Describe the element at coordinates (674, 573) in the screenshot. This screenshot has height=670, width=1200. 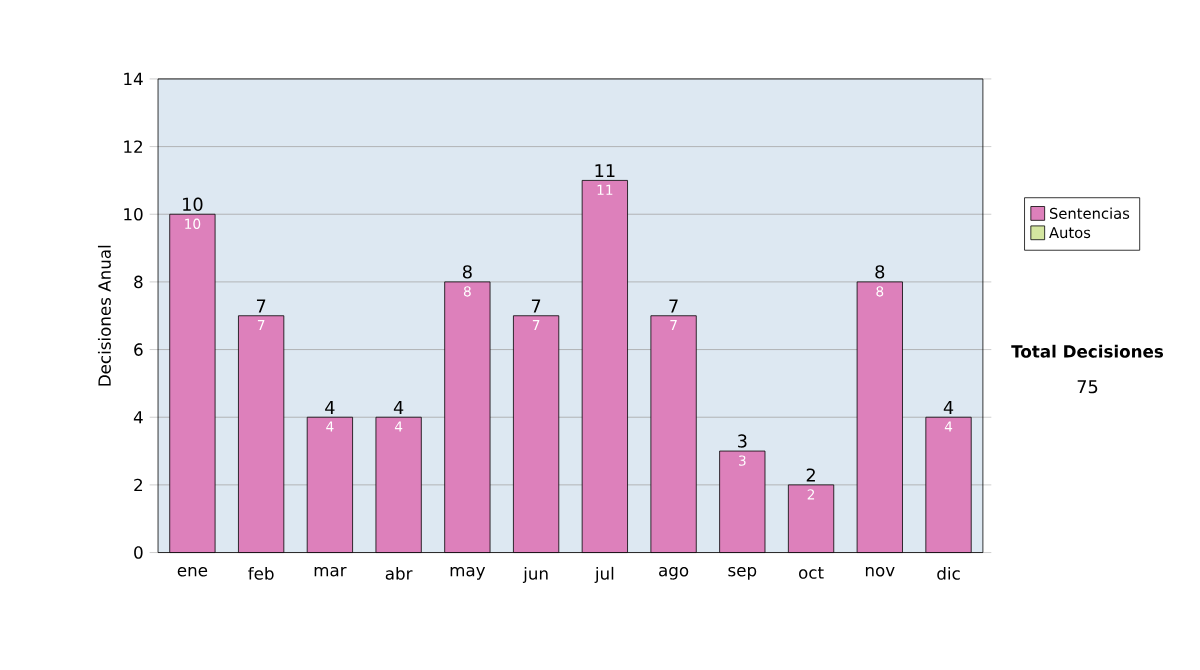
I see `x-tick-label: ago` at that location.